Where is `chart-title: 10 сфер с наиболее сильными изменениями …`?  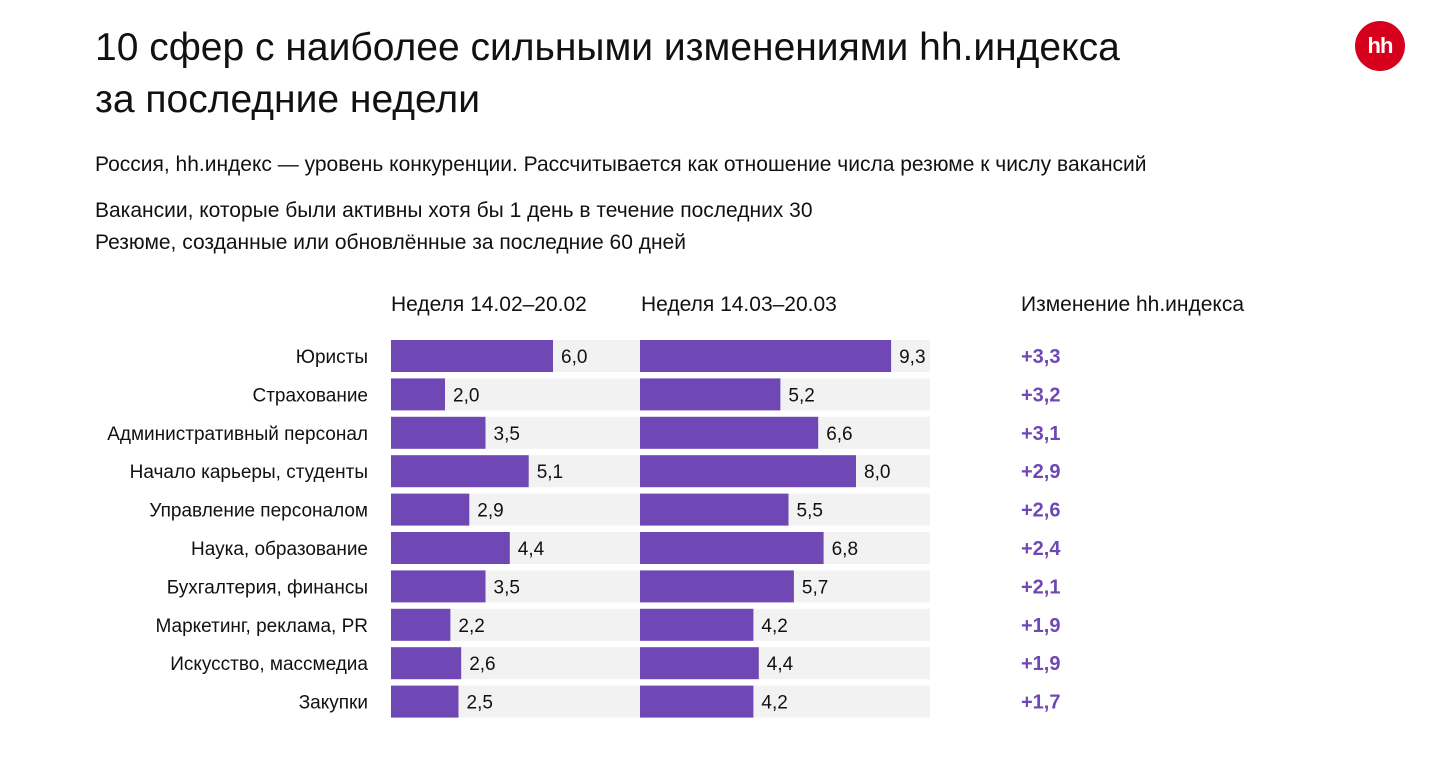
chart-title: 10 сфер с наиболее сильными изменениями … is located at coordinates (670, 74).